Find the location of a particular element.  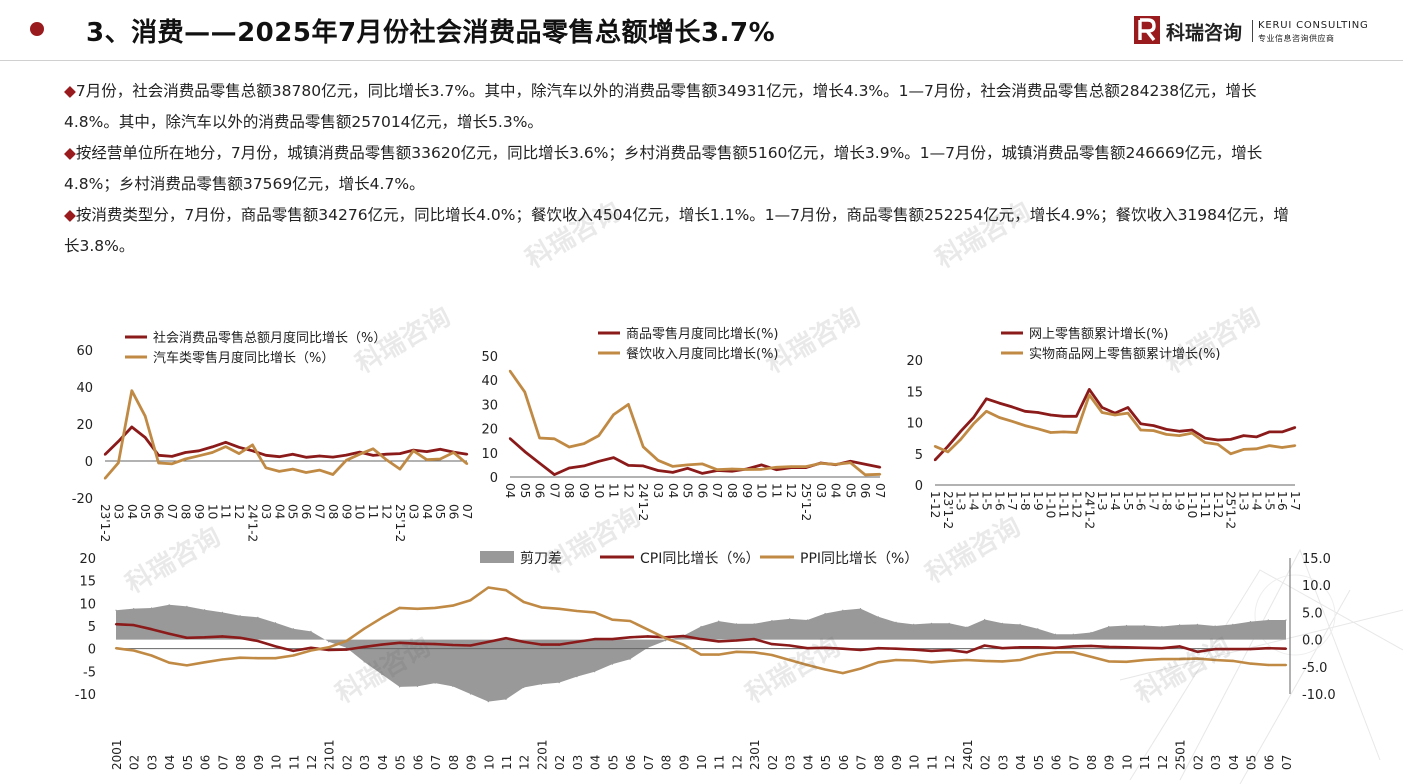

y-tick-label-left: 20 is located at coordinates (87, 559).